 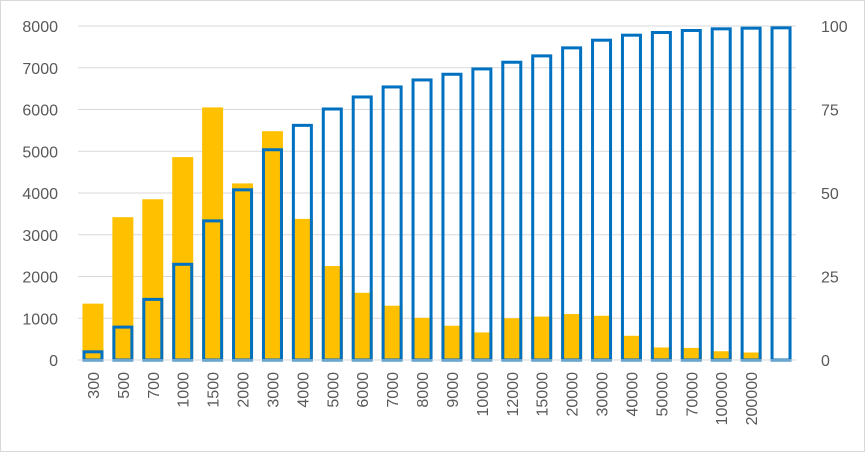 I want to click on left-y-tick-label: 6000, so click(x=40, y=111).